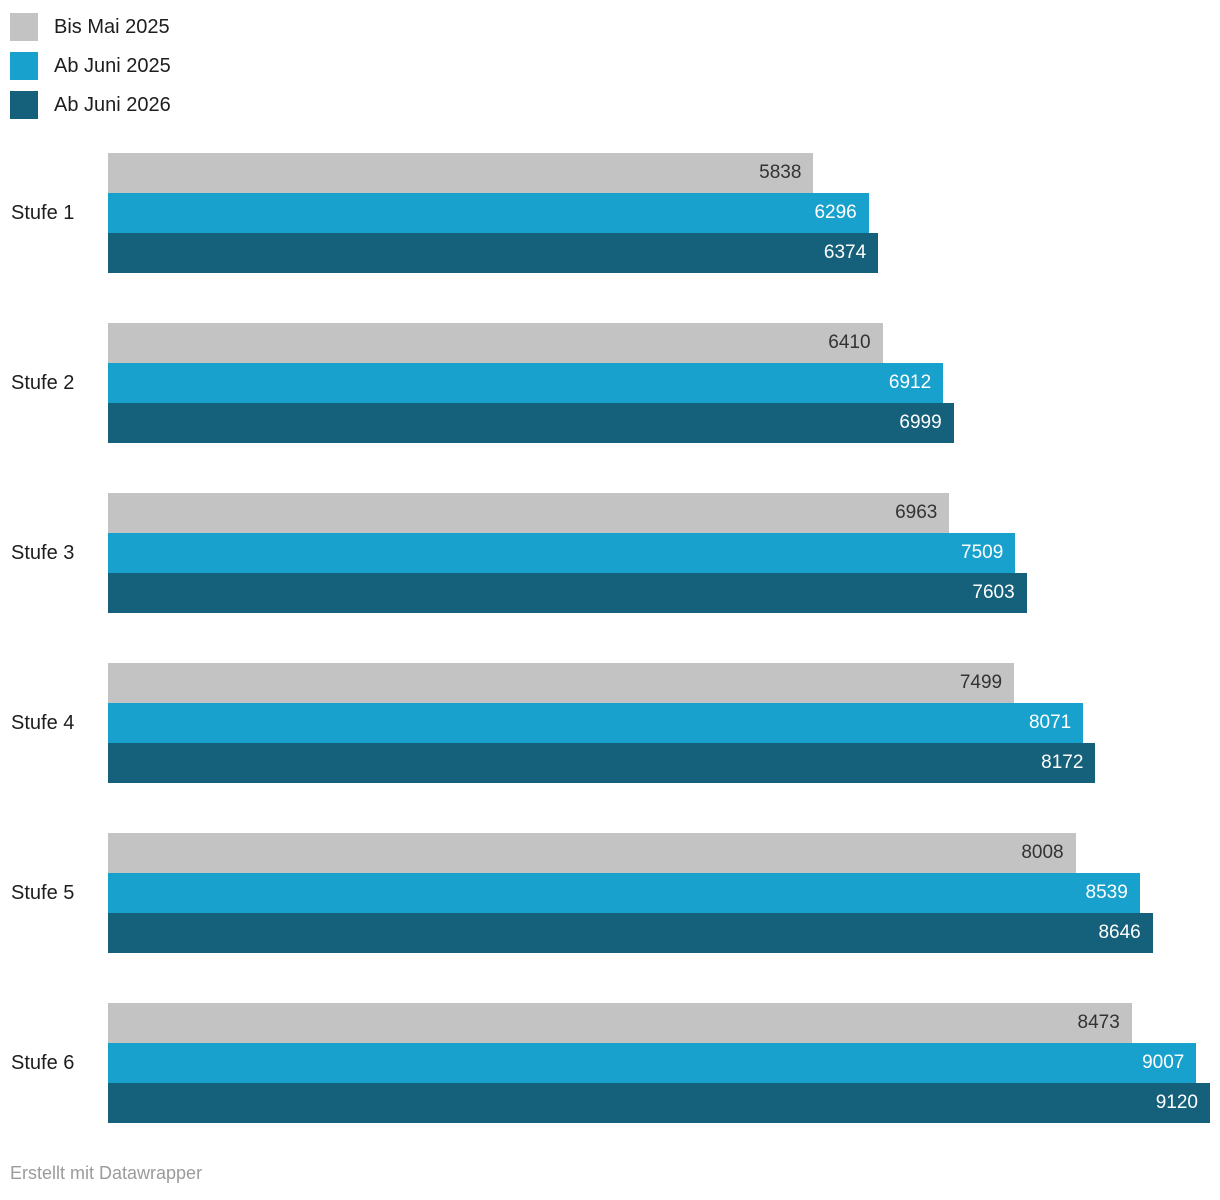  What do you see at coordinates (112, 66) in the screenshot?
I see `legend-label: Ab Juni 2025` at bounding box center [112, 66].